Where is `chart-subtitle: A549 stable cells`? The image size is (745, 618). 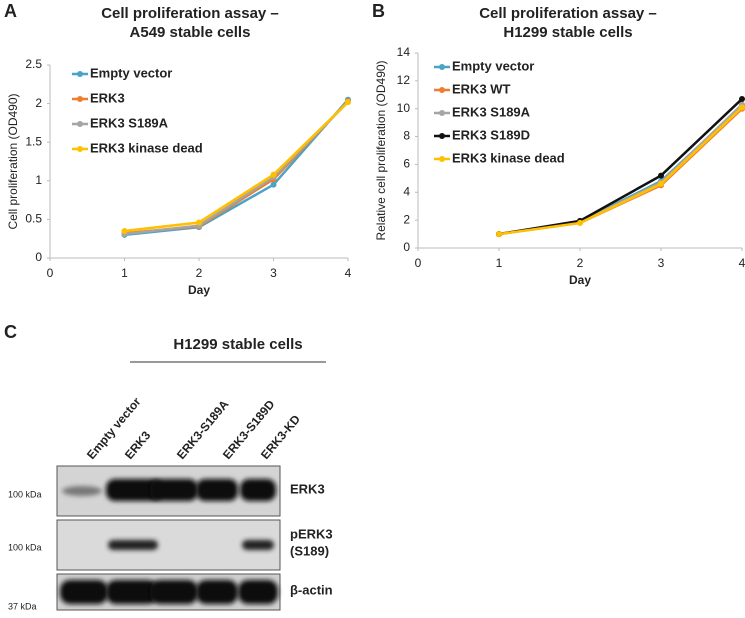 chart-subtitle: A549 stable cells is located at coordinates (190, 32).